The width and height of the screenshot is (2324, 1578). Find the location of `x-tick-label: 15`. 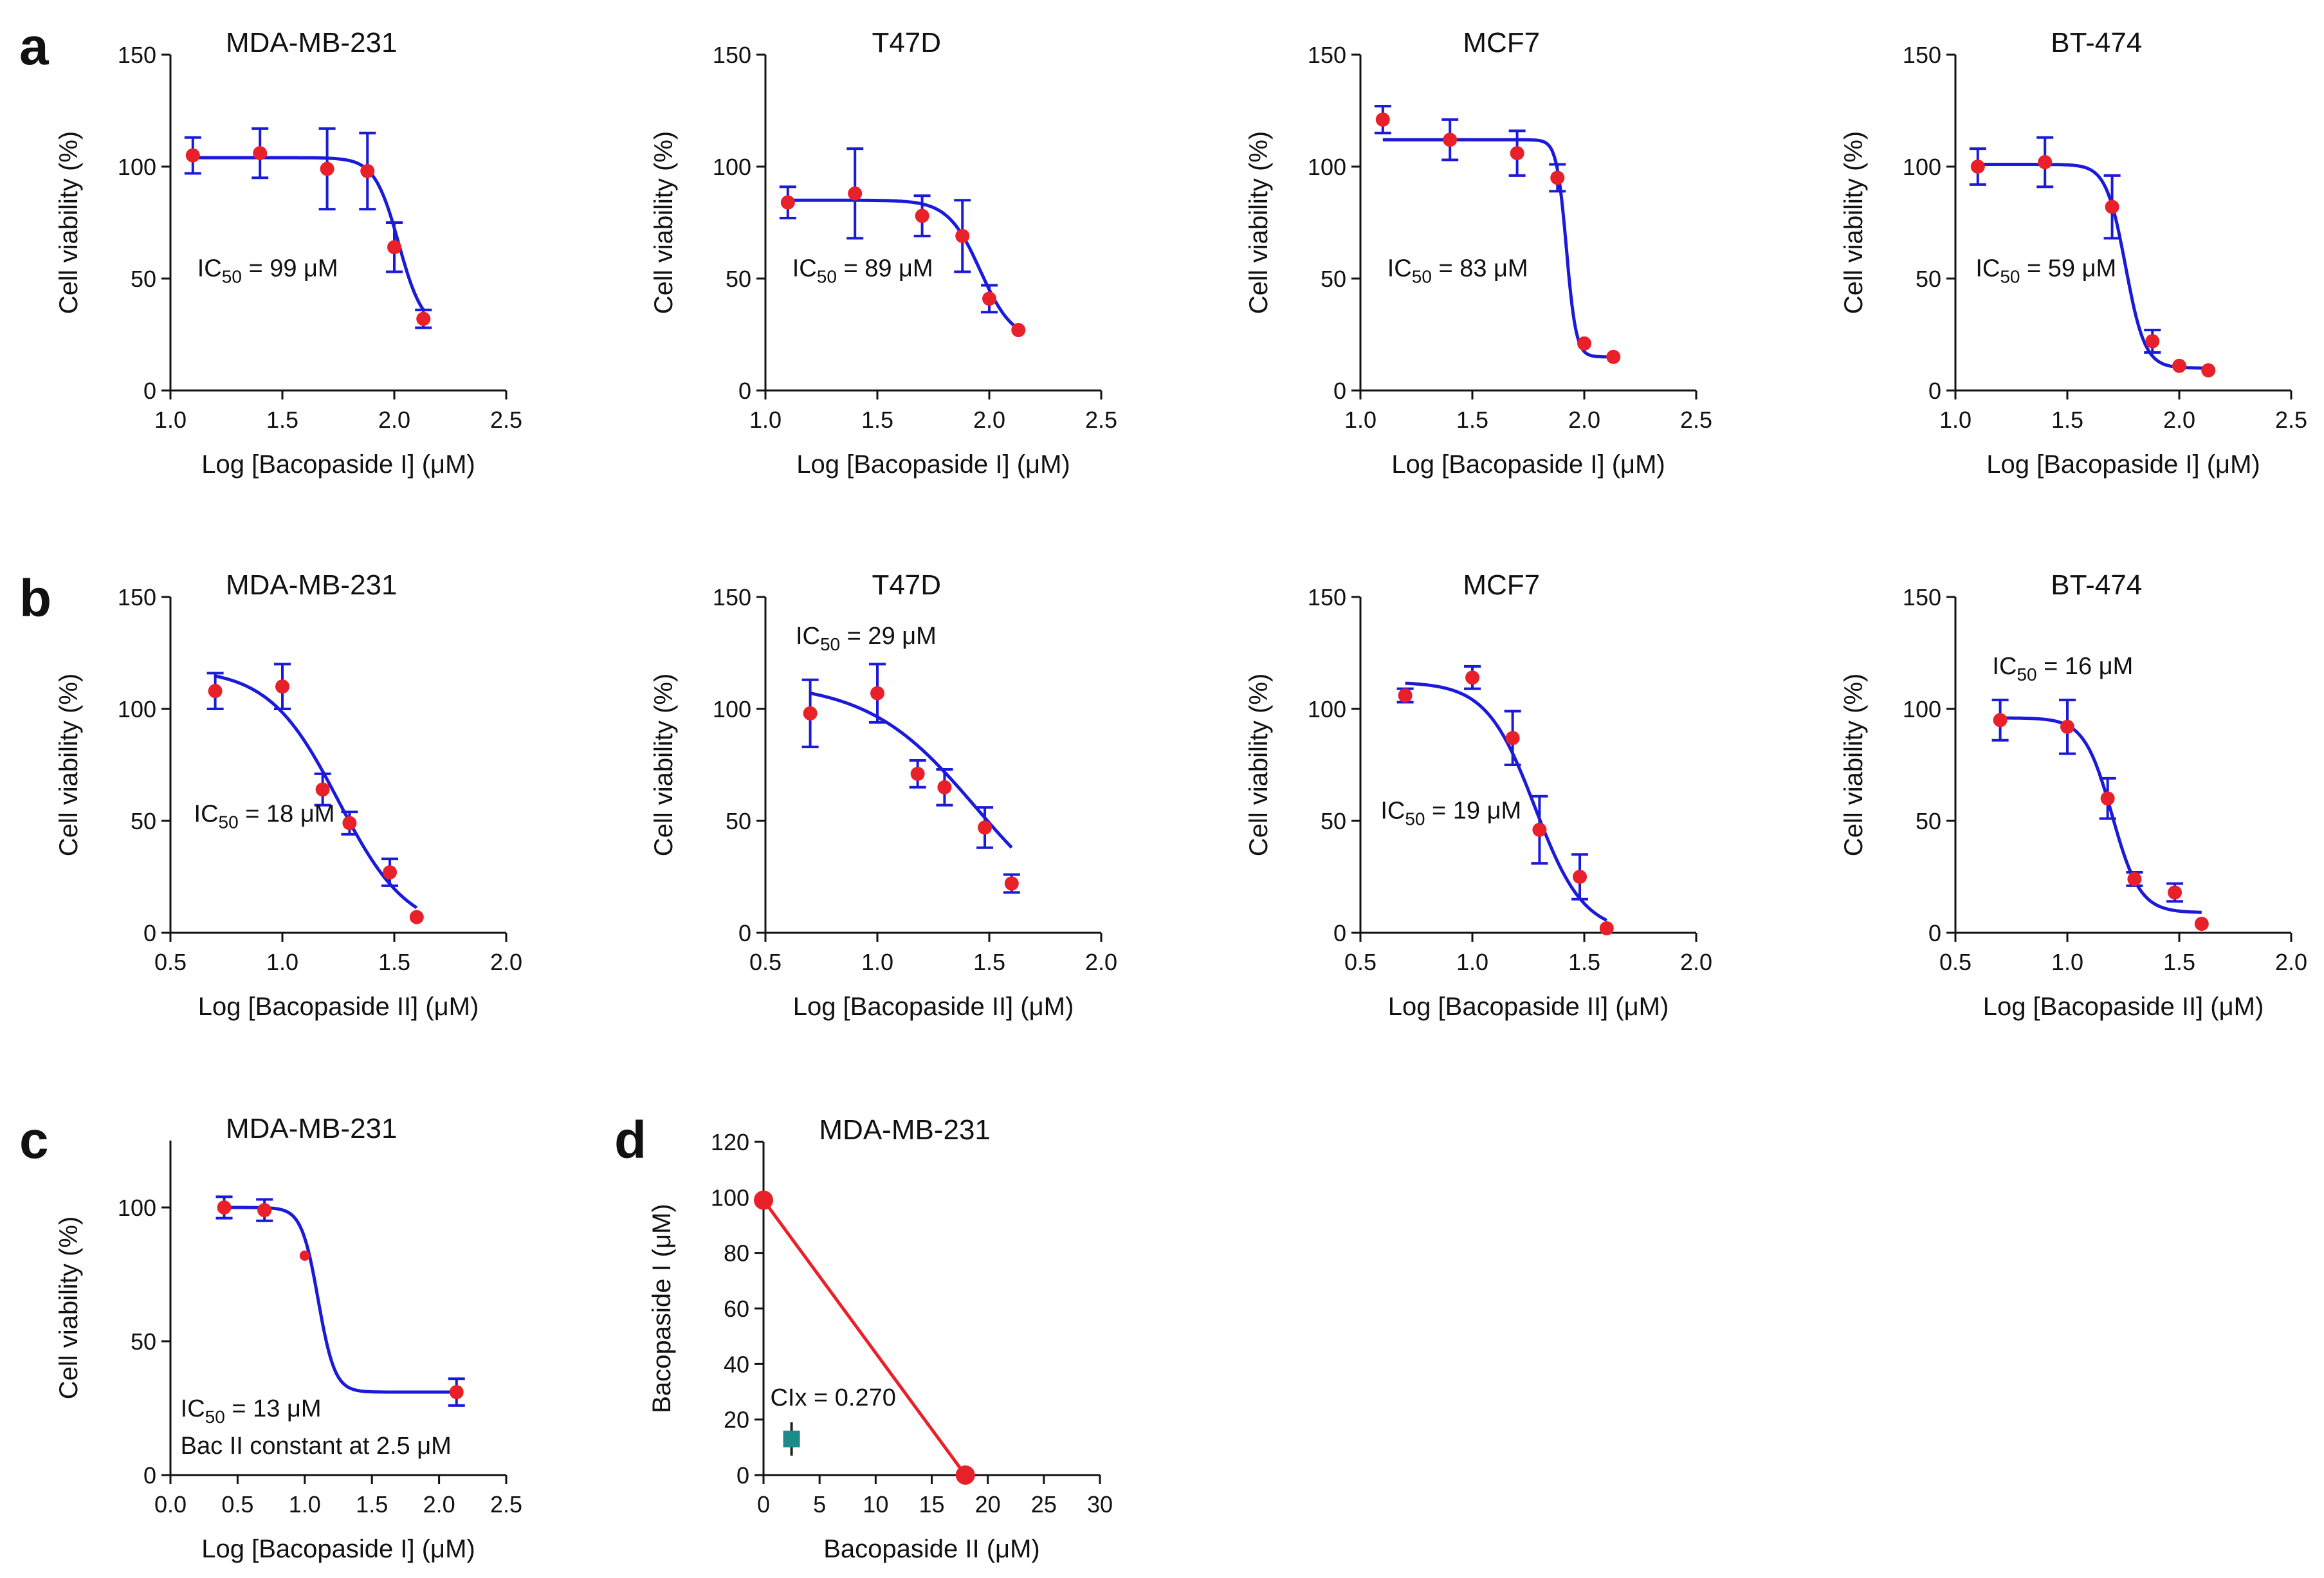

x-tick-label: 15 is located at coordinates (932, 1504).